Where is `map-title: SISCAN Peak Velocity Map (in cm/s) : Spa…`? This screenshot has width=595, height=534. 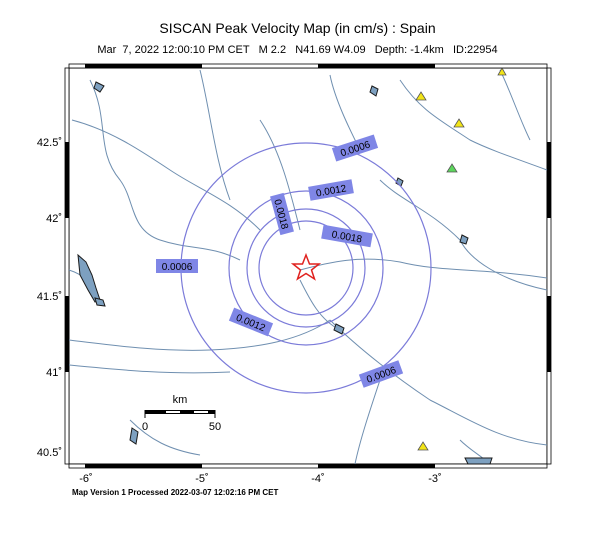
map-title: SISCAN Peak Velocity Map (in cm/s) : Spa… is located at coordinates (297, 28).